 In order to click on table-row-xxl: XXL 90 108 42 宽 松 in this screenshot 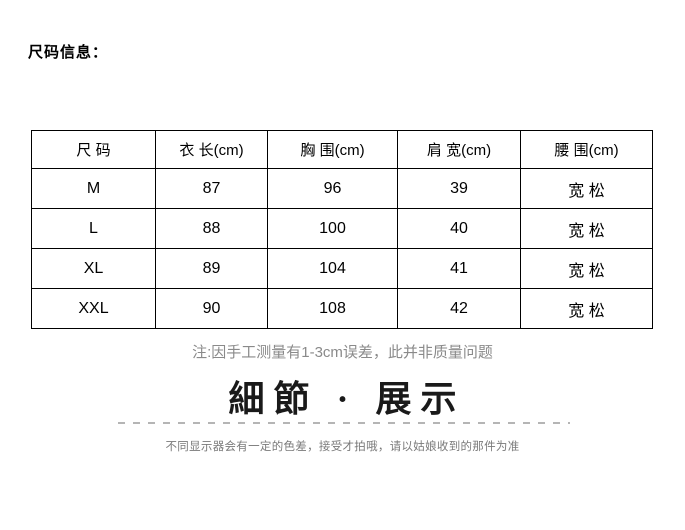, I will do `click(342, 308)`.